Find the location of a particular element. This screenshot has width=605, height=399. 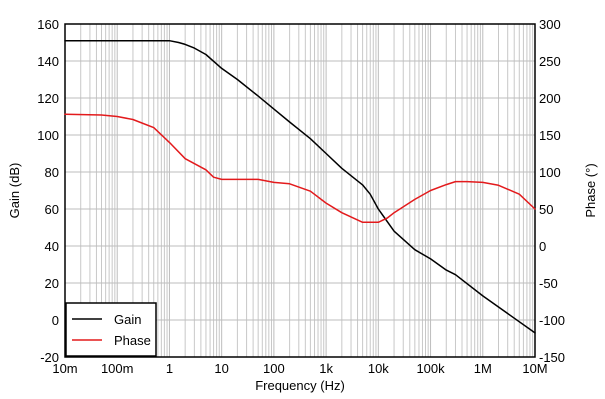

y2-tick-label: -50 is located at coordinates (548, 283).